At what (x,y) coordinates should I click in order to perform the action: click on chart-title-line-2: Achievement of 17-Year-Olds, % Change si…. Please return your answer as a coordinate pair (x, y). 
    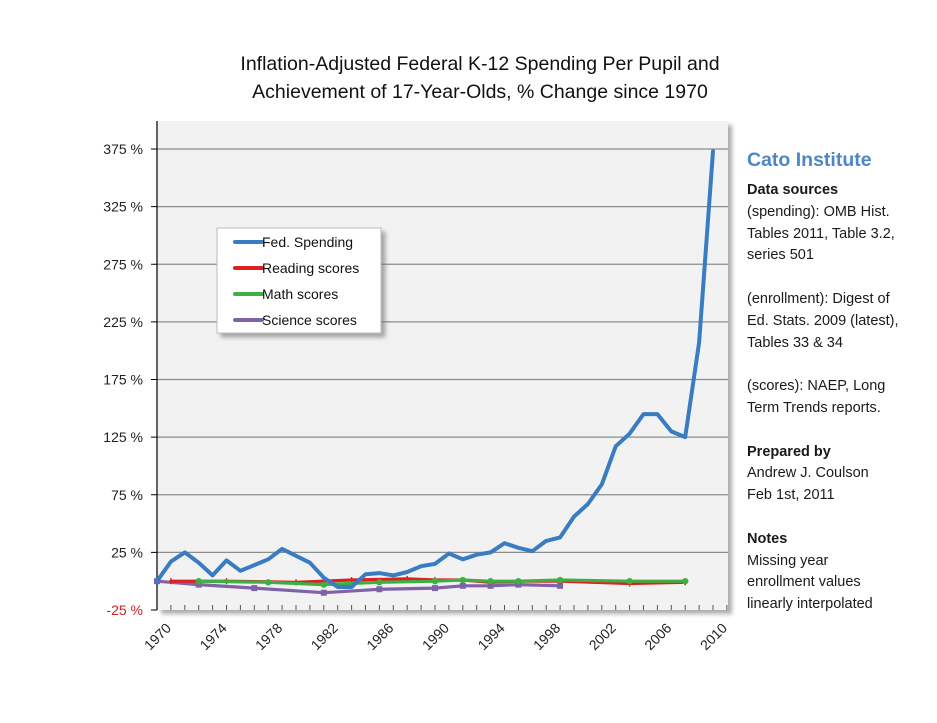
    Looking at the image, I should click on (480, 92).